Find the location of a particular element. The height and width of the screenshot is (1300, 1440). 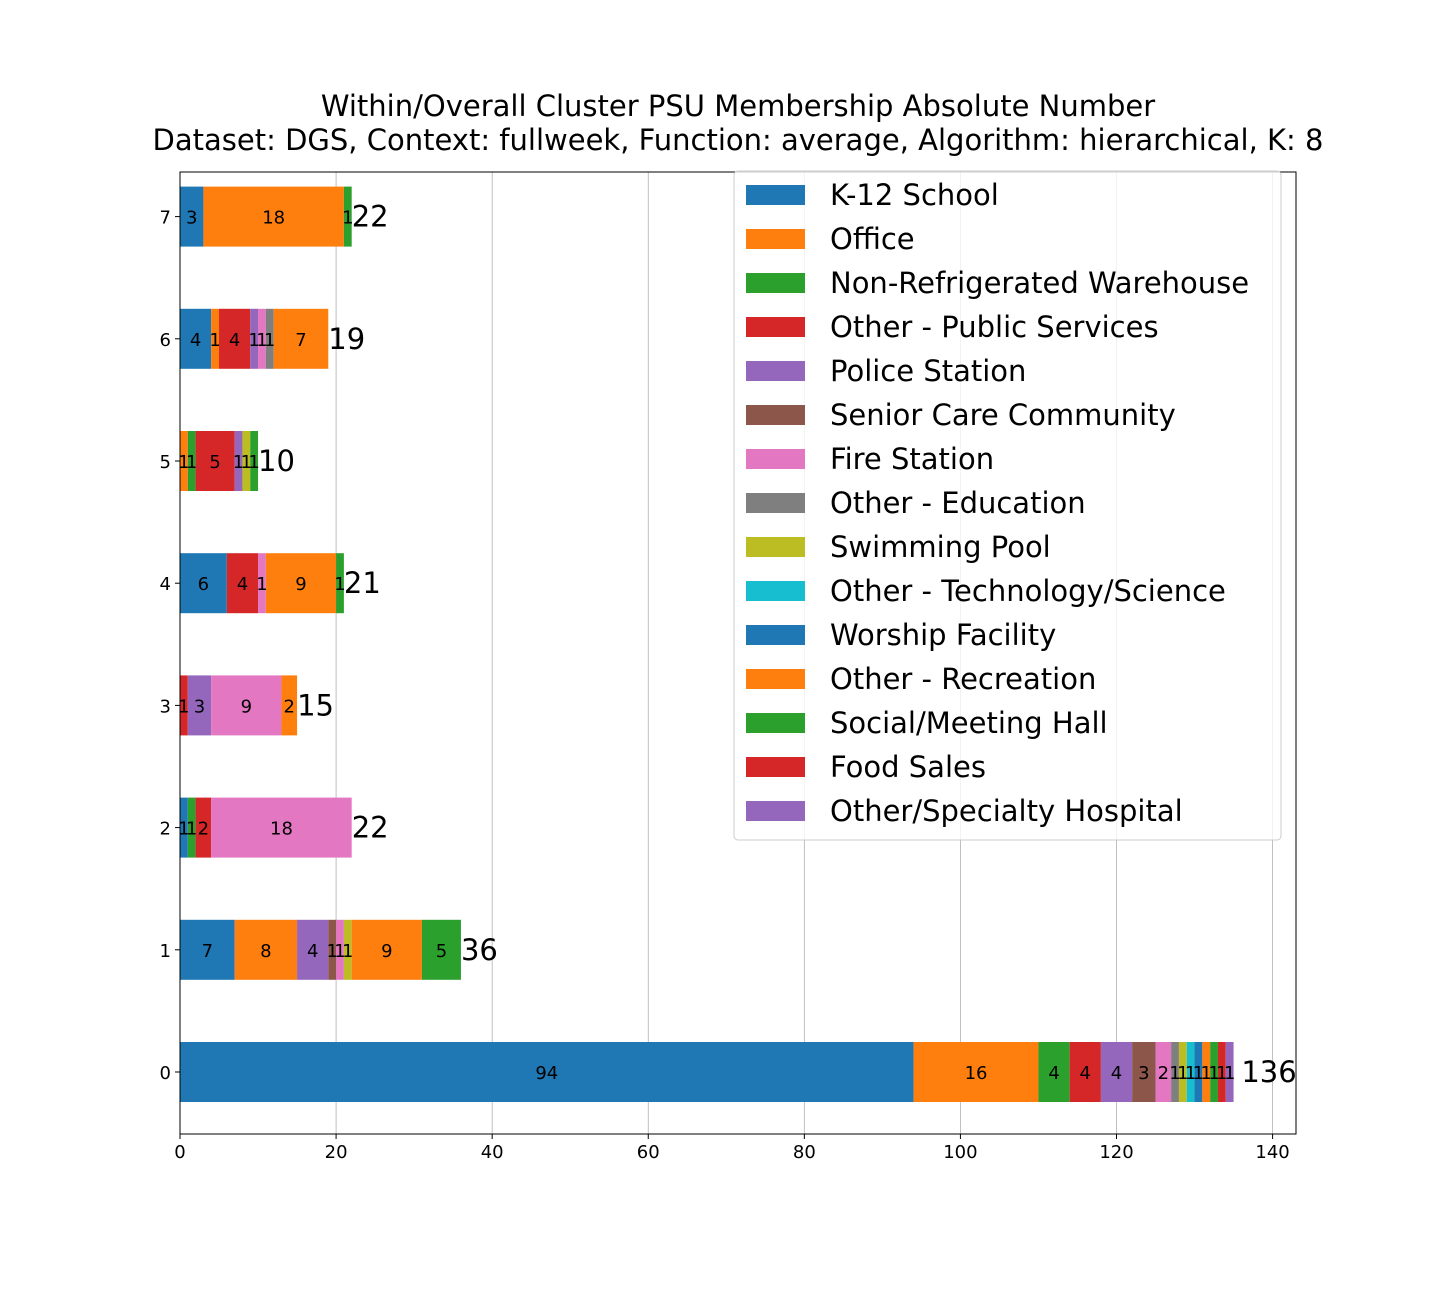

y-tick-label: 4 is located at coordinates (165, 584).